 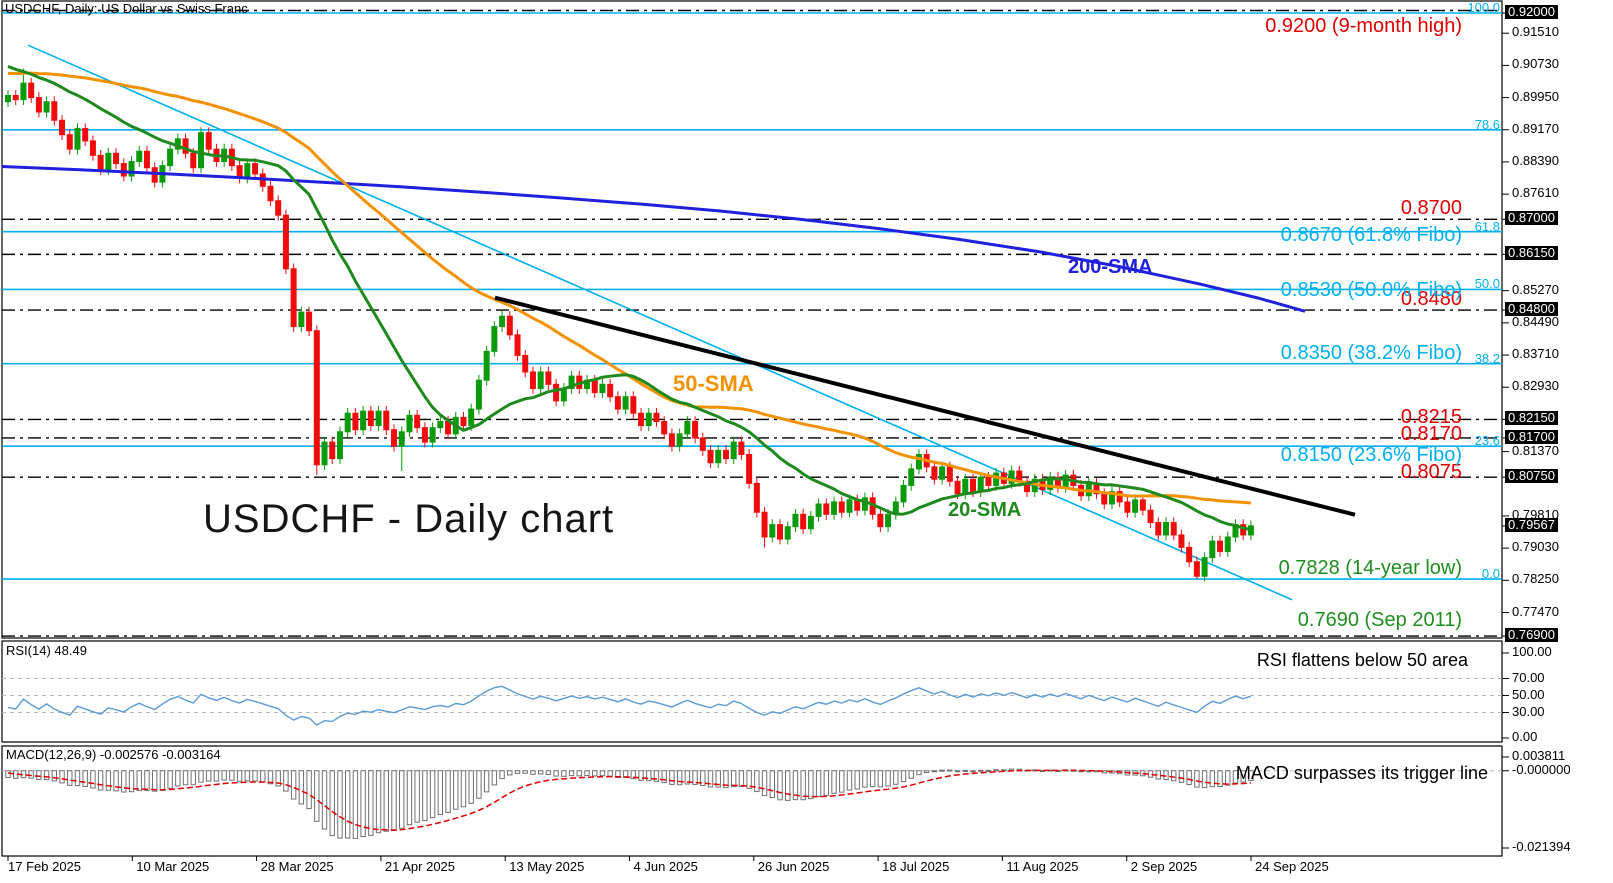 I want to click on macd-panel-area, so click(x=752, y=801).